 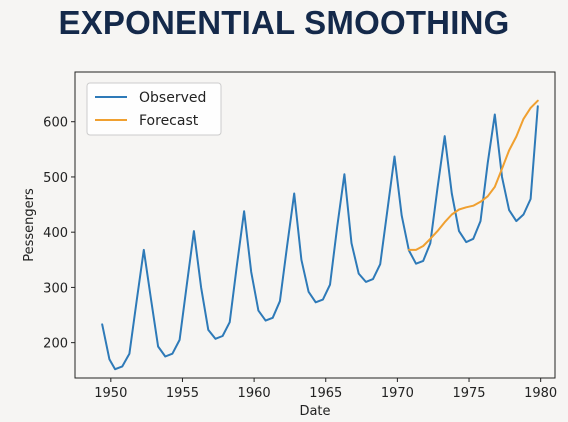 What do you see at coordinates (55, 344) in the screenshot?
I see `y-tick-label: 200` at bounding box center [55, 344].